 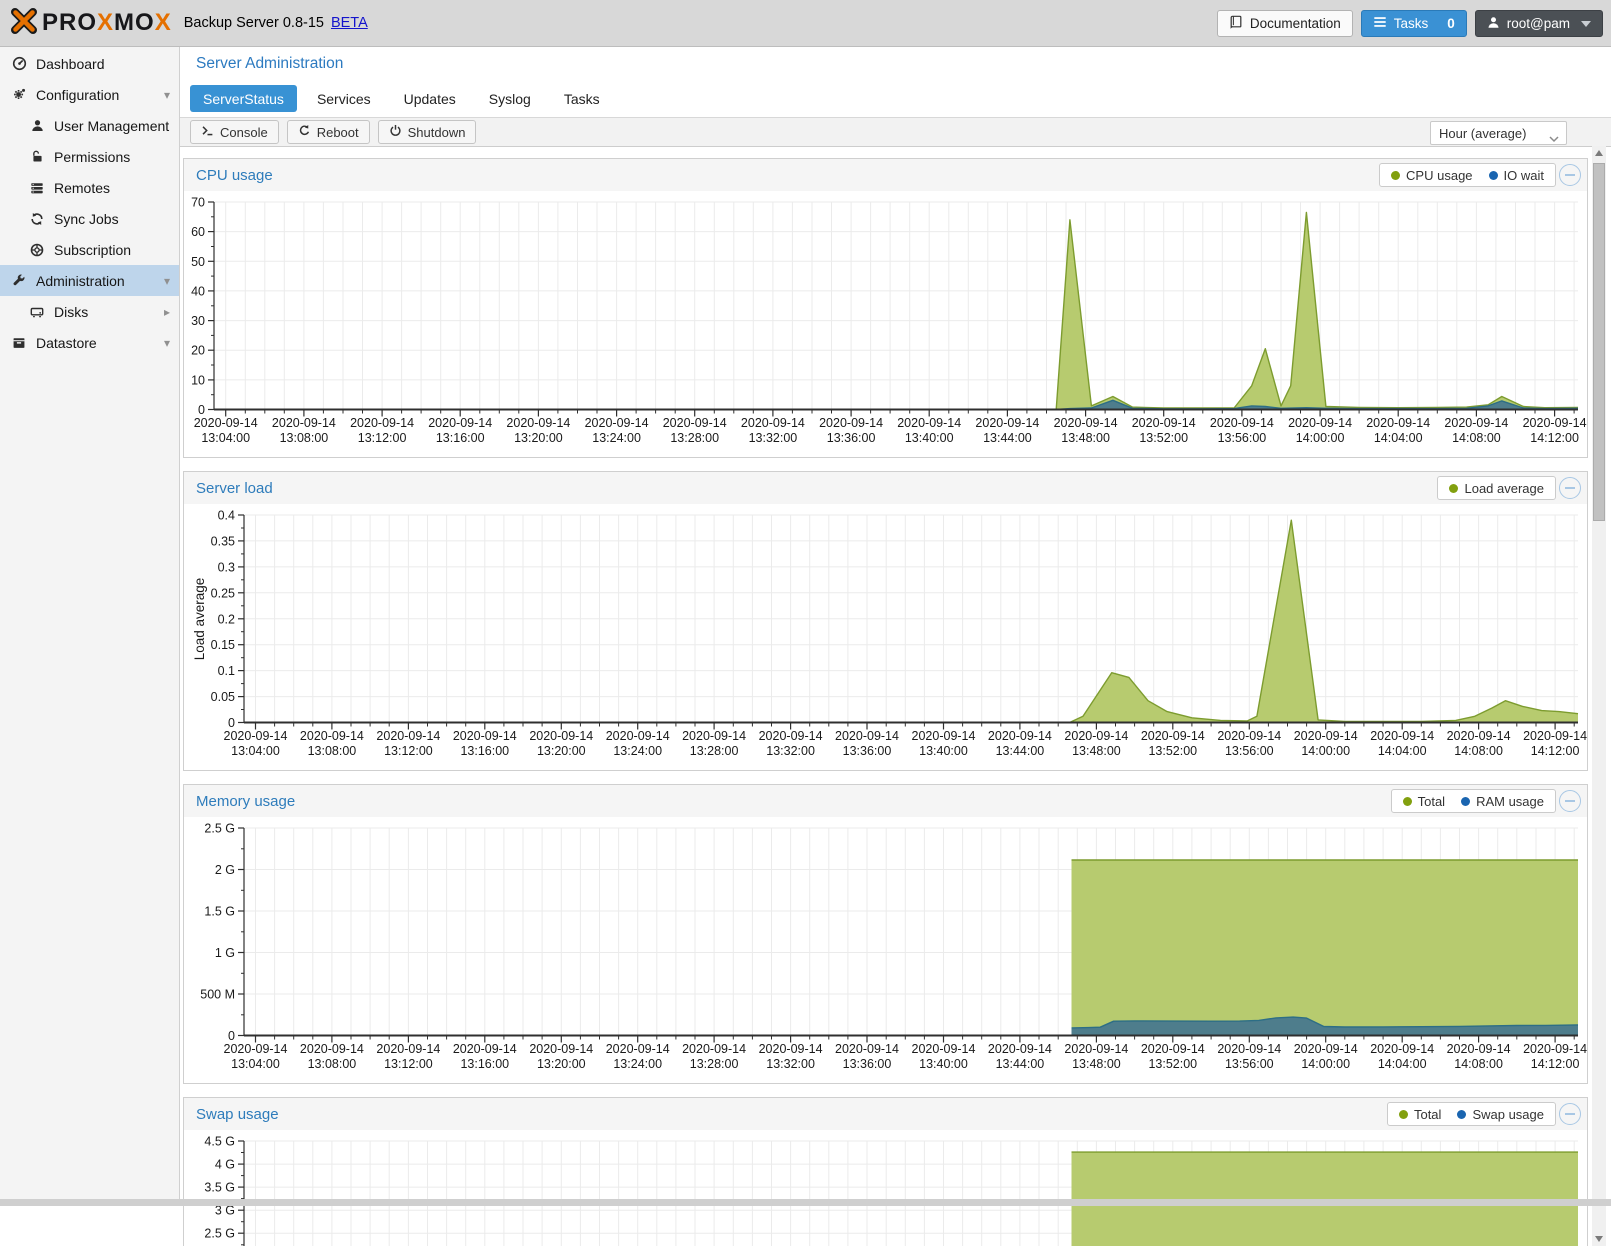 What do you see at coordinates (219, 1142) in the screenshot?
I see `svg-text: 4.5 G` at bounding box center [219, 1142].